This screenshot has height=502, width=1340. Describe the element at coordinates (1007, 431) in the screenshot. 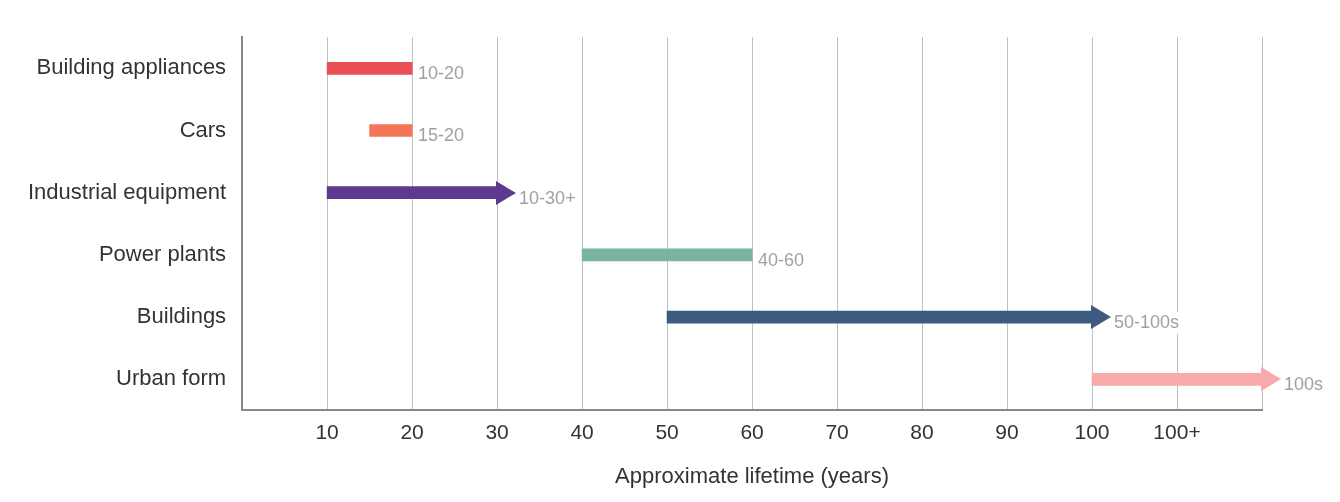

I see `x-tick-label: 90` at that location.